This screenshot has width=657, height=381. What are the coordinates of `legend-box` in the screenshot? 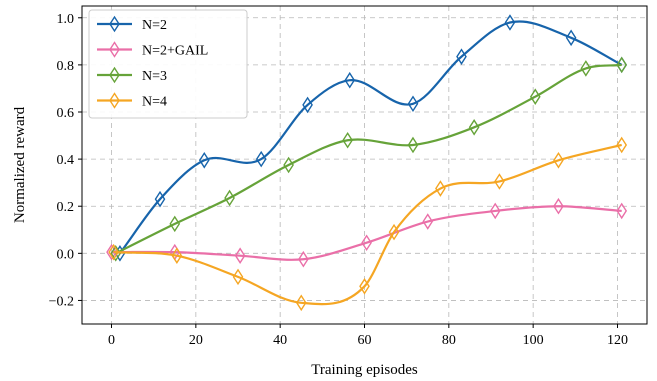 It's located at (168, 64).